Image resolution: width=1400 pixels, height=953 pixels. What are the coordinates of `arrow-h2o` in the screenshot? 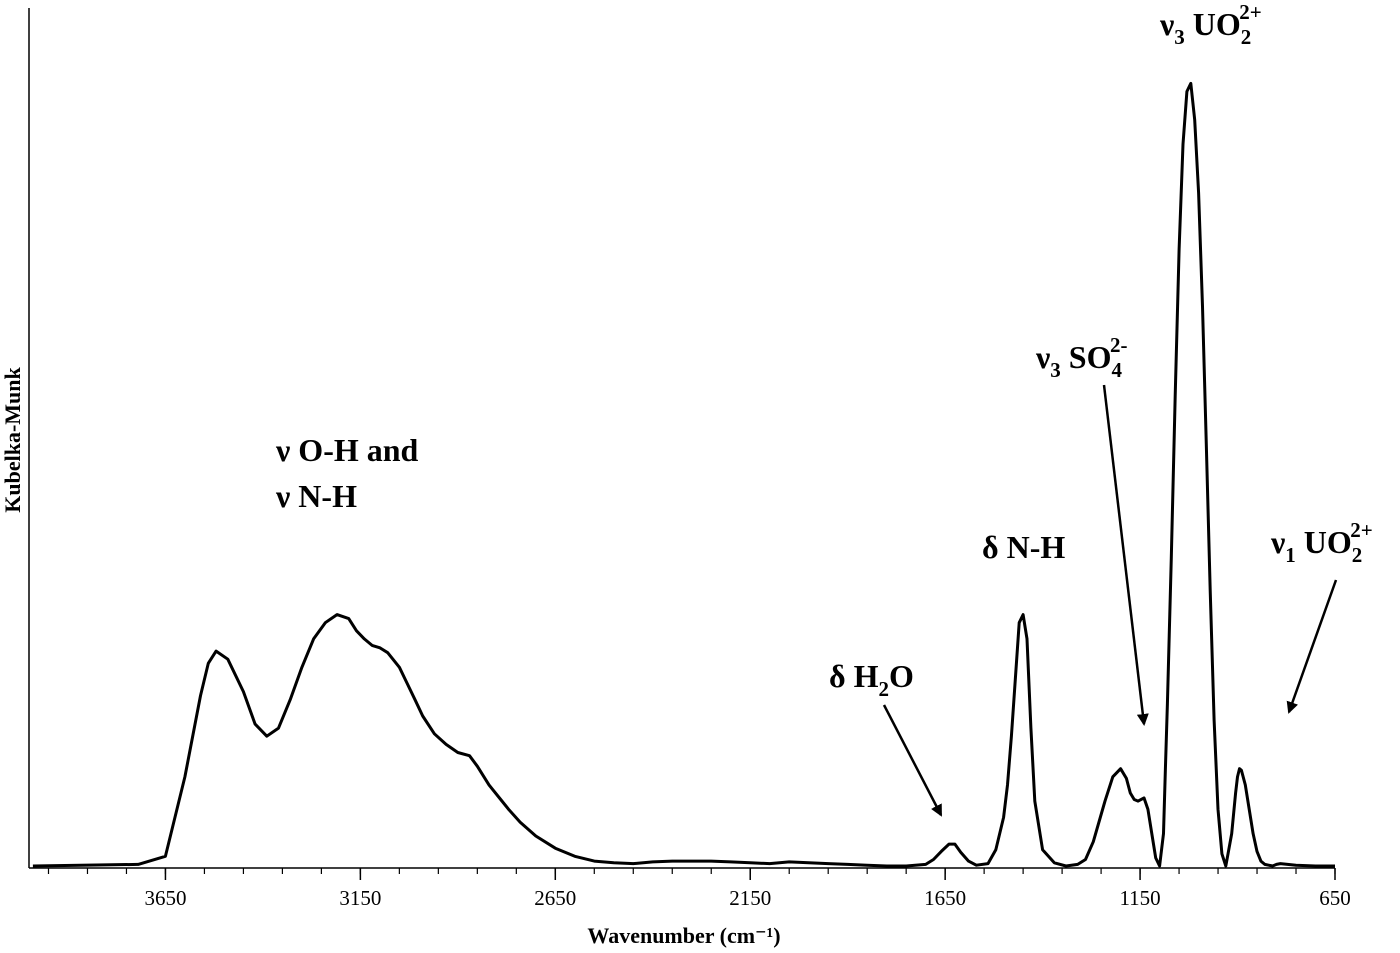 It's located at (912, 760).